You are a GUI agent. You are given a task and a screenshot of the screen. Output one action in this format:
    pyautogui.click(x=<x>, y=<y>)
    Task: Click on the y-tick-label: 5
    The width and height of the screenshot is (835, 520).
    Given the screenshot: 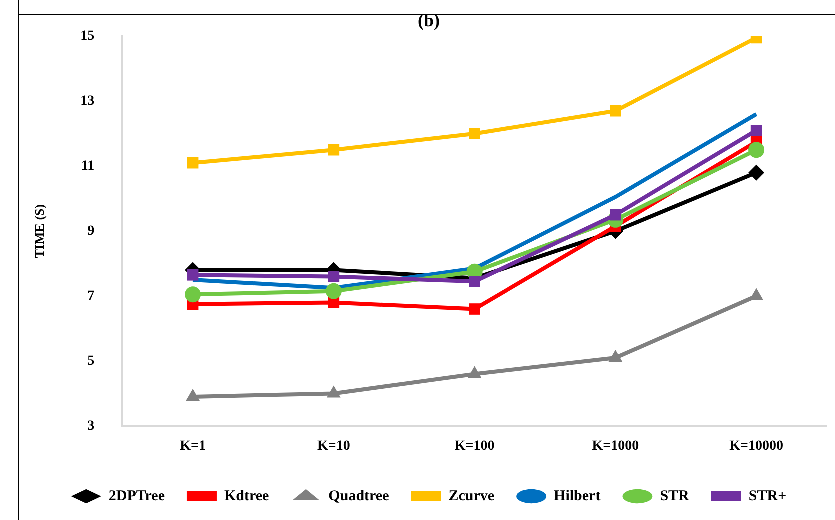 What is the action you would take?
    pyautogui.click(x=91, y=361)
    